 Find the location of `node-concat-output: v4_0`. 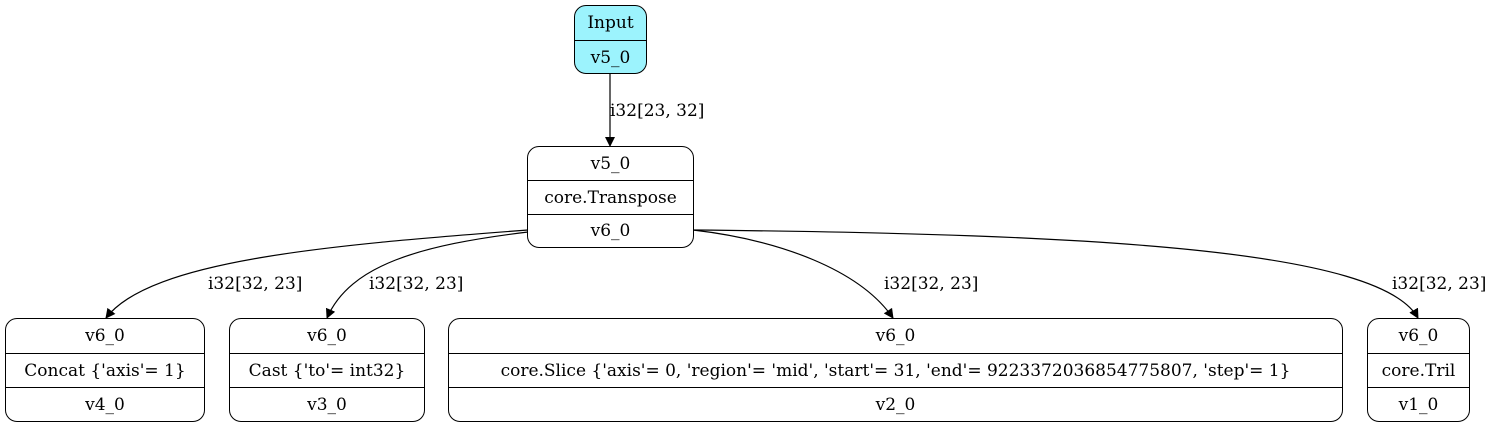

node-concat-output: v4_0 is located at coordinates (105, 404).